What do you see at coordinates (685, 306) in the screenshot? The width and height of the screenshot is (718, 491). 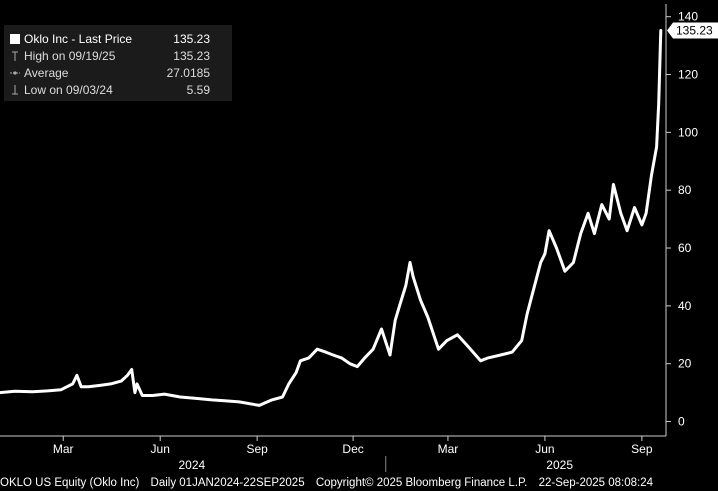 I see `y-tick-label: 40` at bounding box center [685, 306].